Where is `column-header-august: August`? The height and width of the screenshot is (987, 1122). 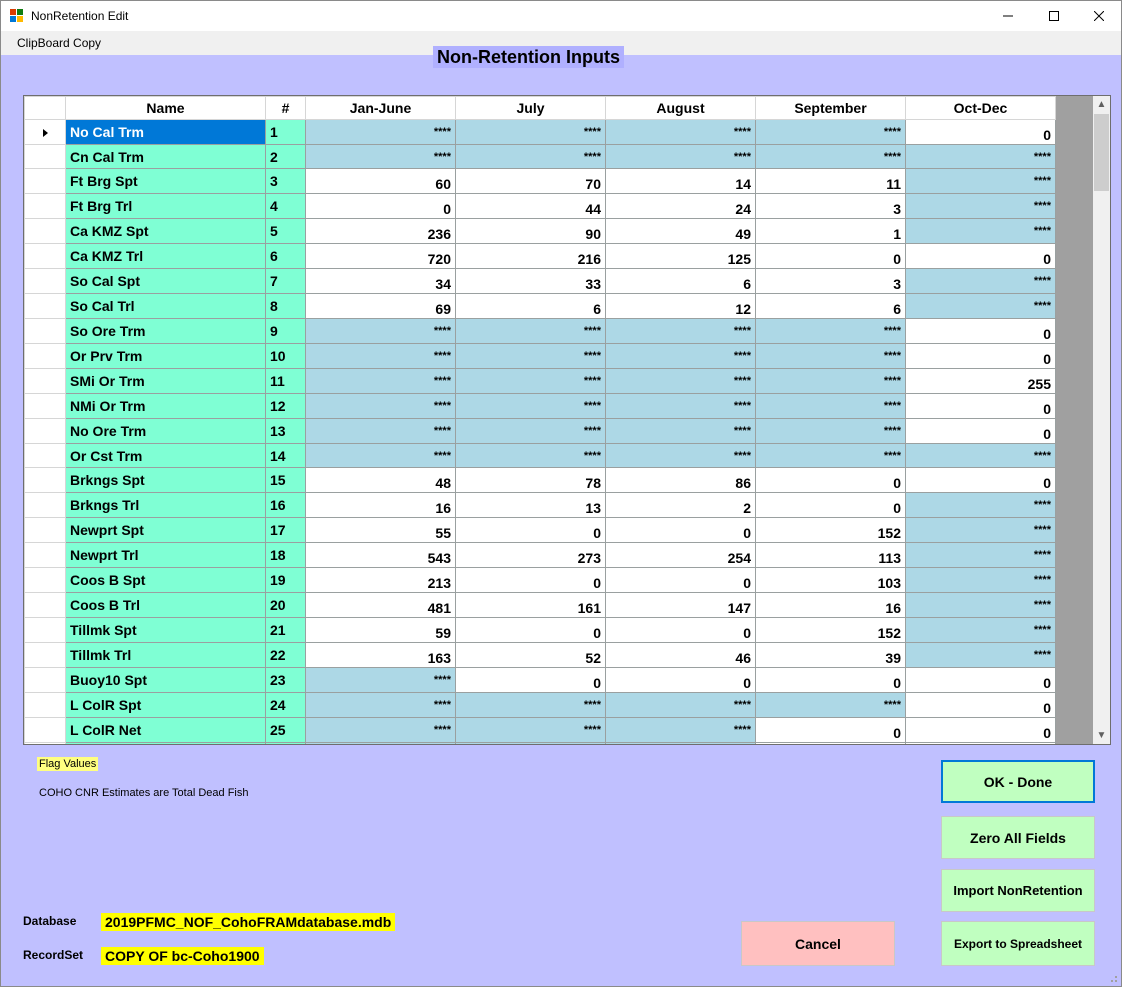
column-header-august: August is located at coordinates (680, 108).